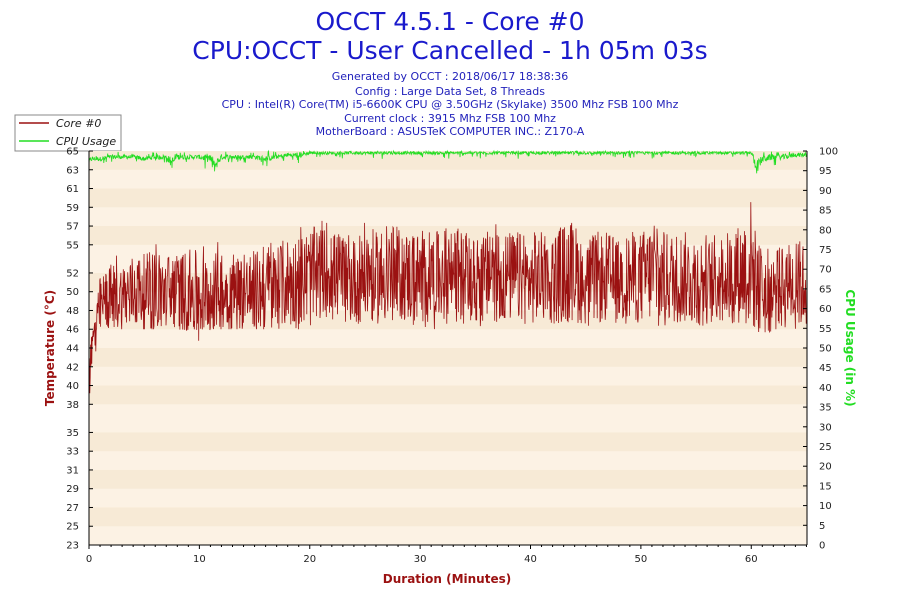 This screenshot has width=900, height=600. I want to click on y-tick-label: 40, so click(72, 386).